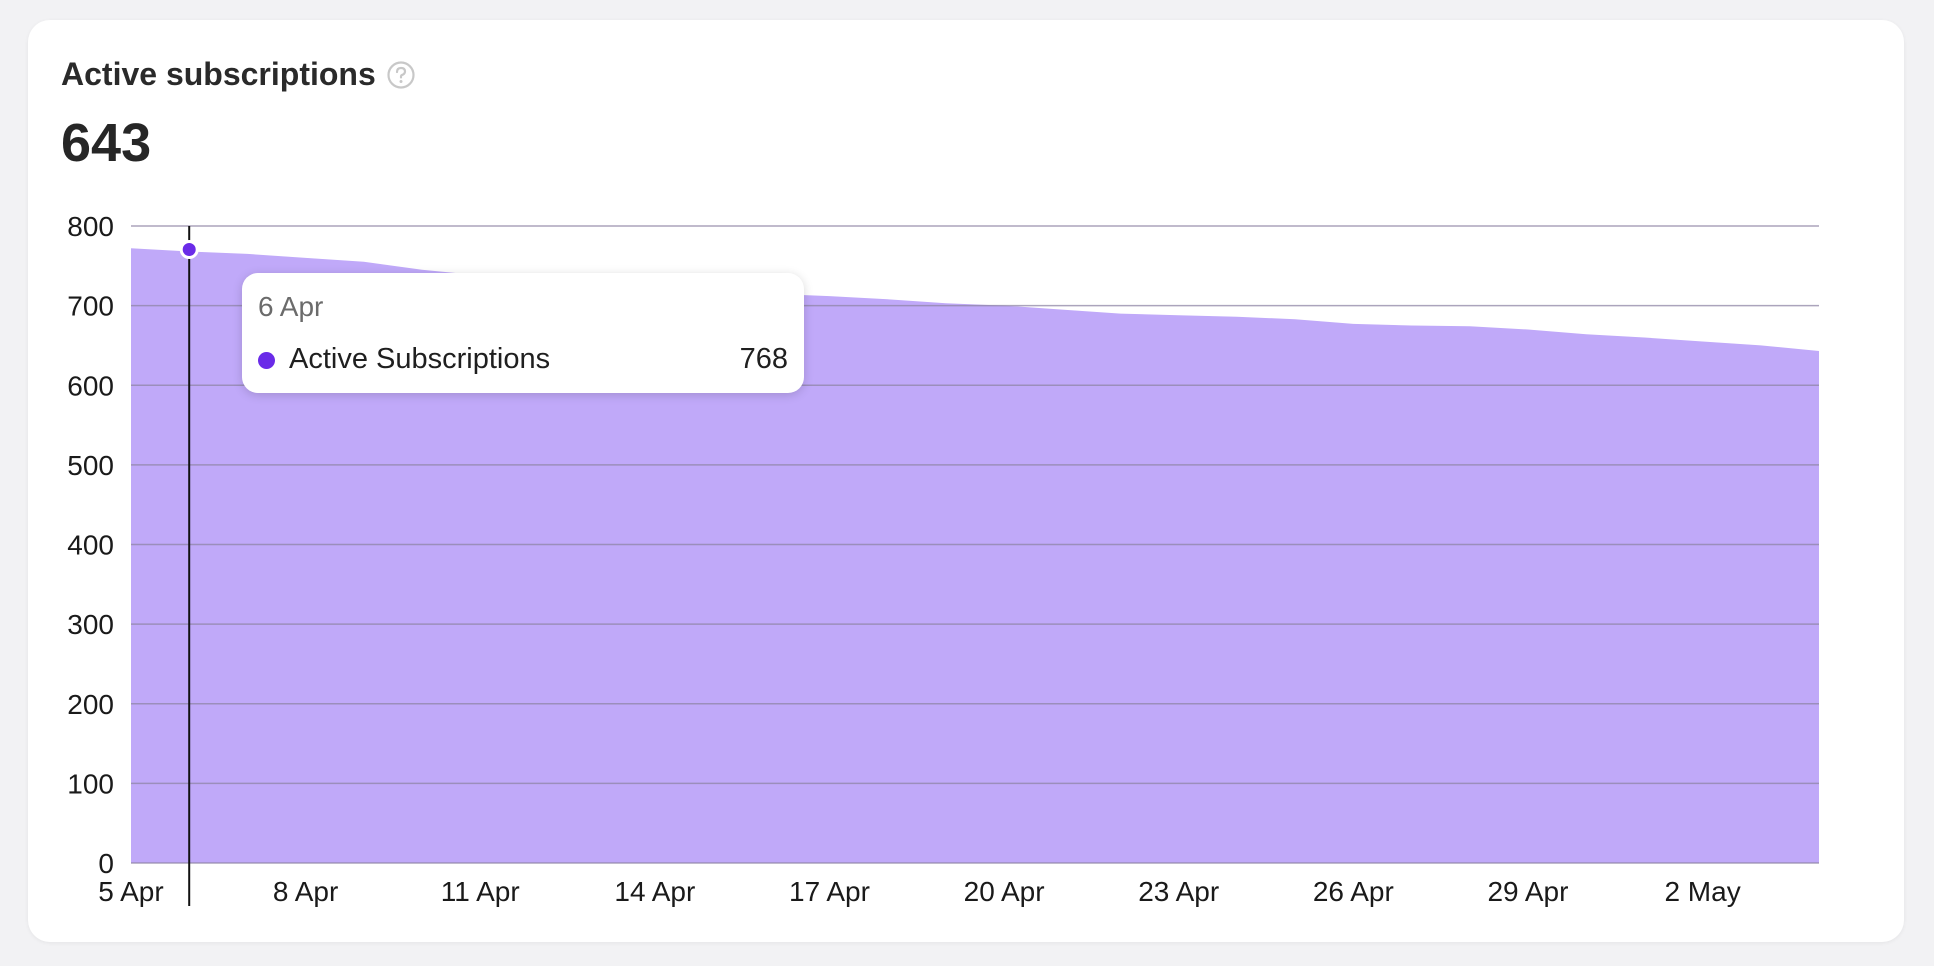  I want to click on y-tick-label: 500, so click(90, 465).